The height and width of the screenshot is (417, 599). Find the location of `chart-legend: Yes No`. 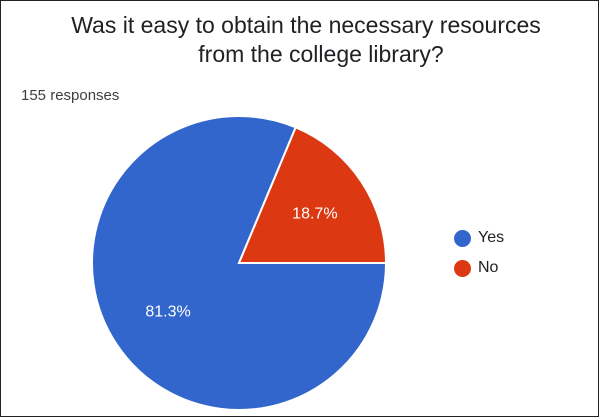

chart-legend: Yes No is located at coordinates (479, 253).